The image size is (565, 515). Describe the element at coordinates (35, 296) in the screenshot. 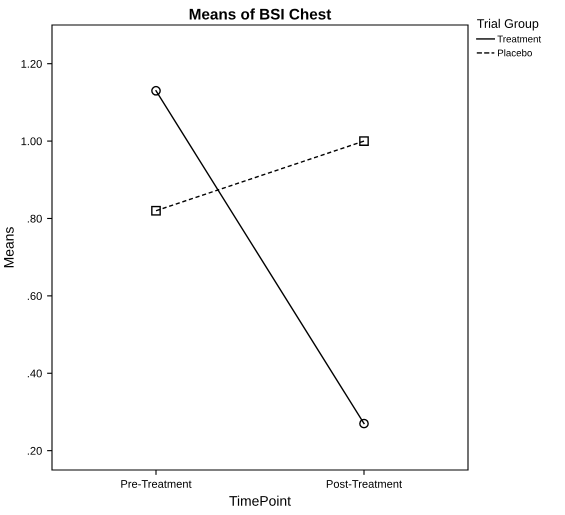

I see `y-tick-label: .60` at that location.